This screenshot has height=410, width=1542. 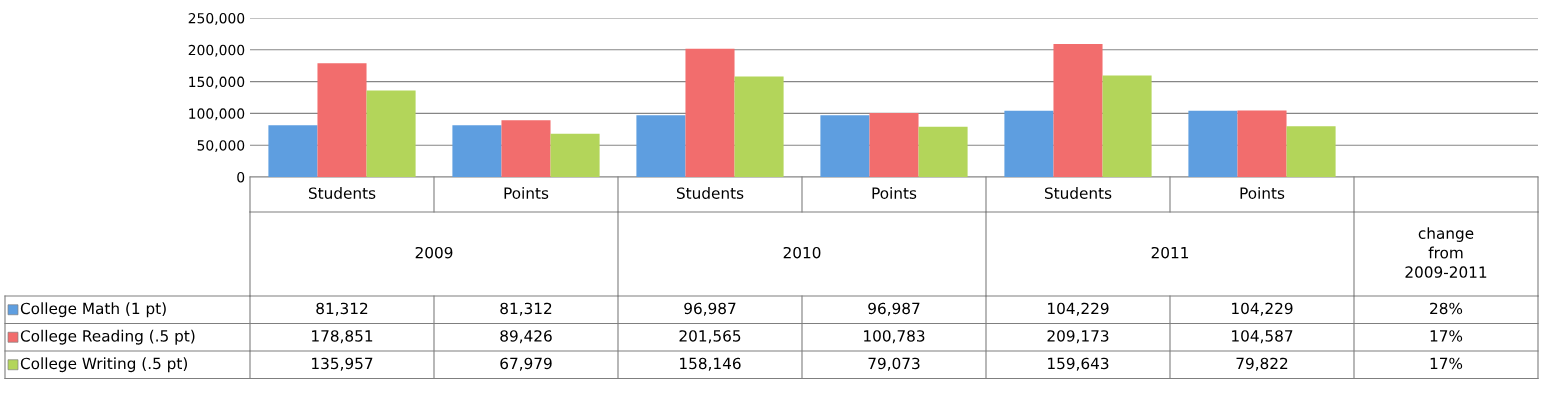 I want to click on y-tick-label: 200,000, so click(x=216, y=50).